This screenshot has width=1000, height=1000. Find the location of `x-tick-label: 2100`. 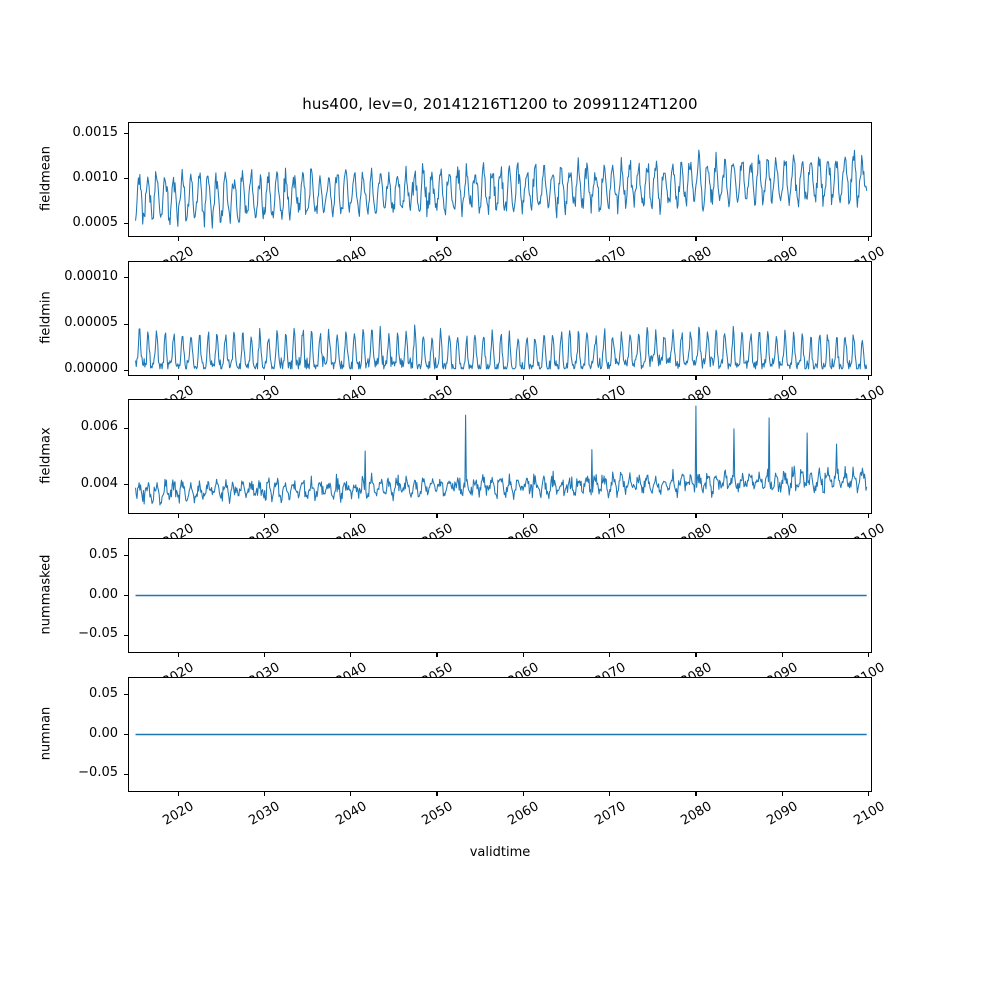

x-tick-label: 2100 is located at coordinates (869, 814).